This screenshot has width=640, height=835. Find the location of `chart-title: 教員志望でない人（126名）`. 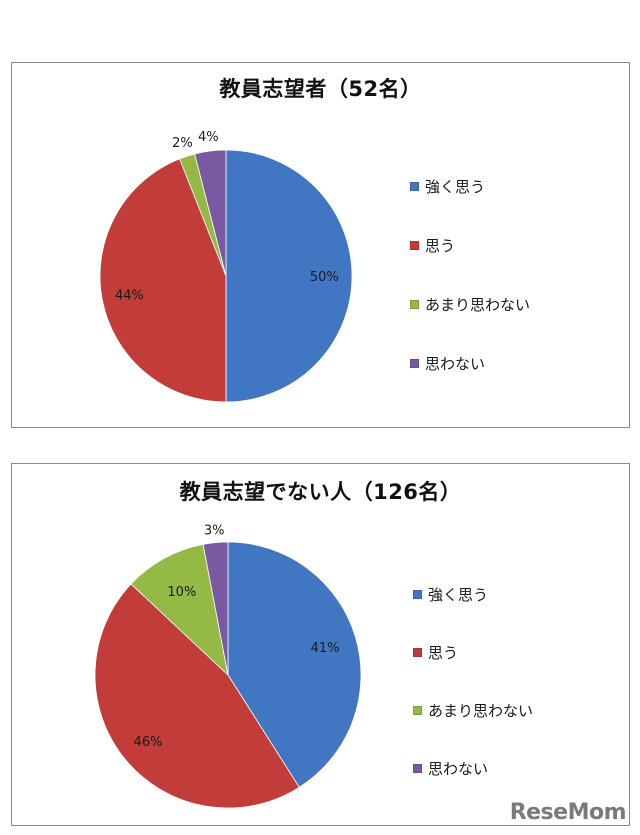

chart-title: 教員志望でない人（126名） is located at coordinates (320, 492).